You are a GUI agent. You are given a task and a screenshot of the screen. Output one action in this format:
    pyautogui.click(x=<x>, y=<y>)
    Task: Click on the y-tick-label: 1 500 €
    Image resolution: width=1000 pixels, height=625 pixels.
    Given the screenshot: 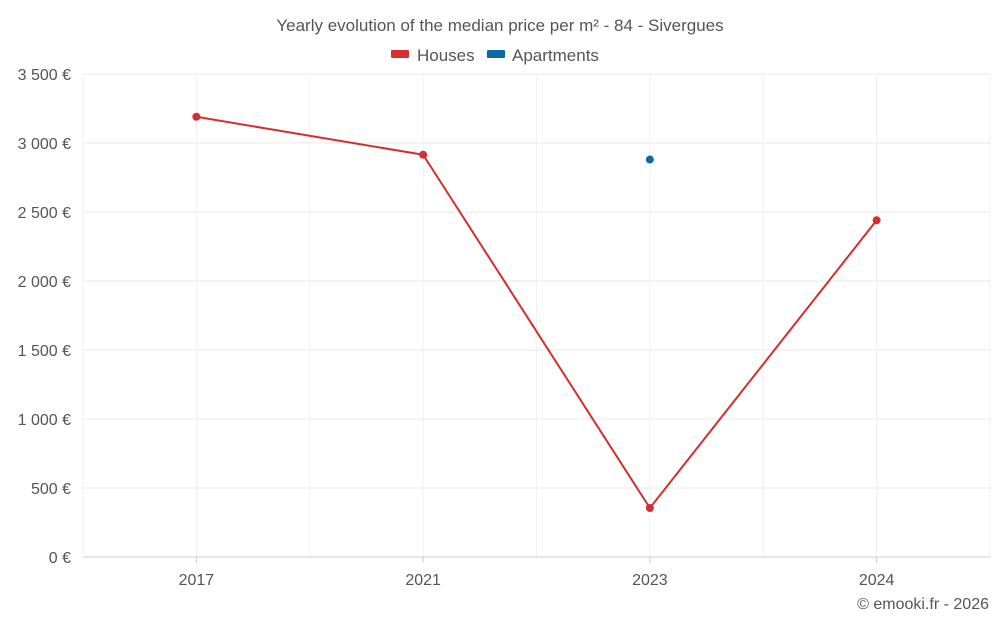 What is the action you would take?
    pyautogui.click(x=44, y=351)
    